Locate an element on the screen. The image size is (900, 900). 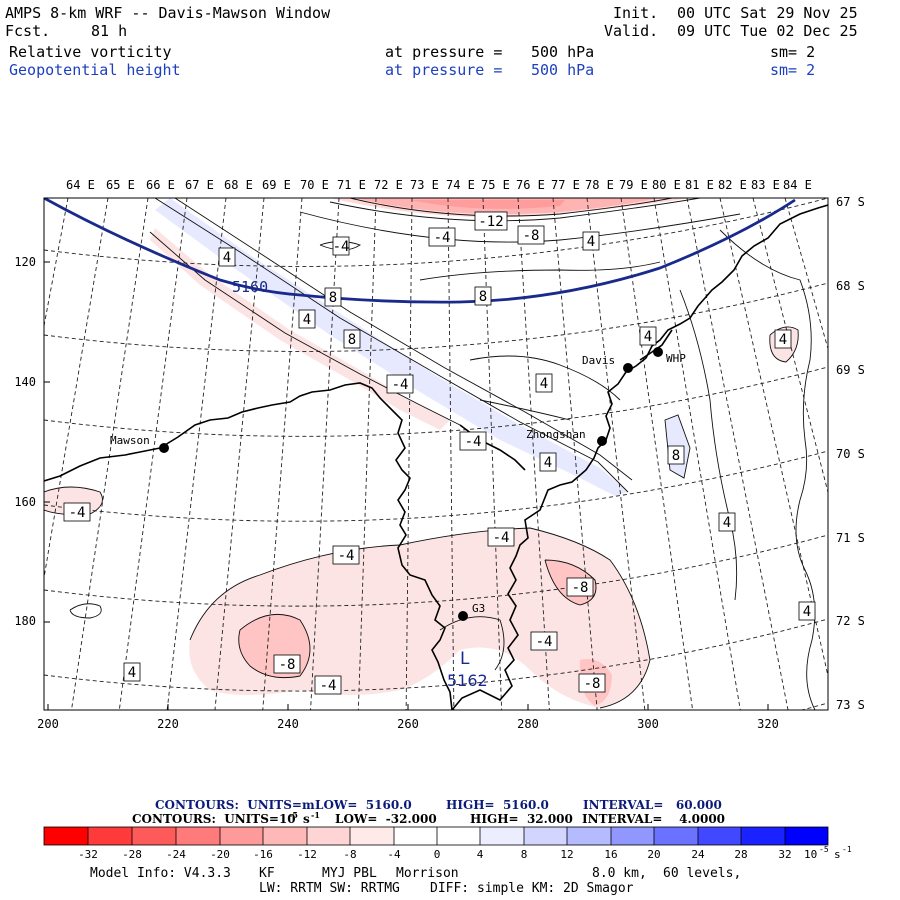
lat-label: 69 S is located at coordinates (850, 370).